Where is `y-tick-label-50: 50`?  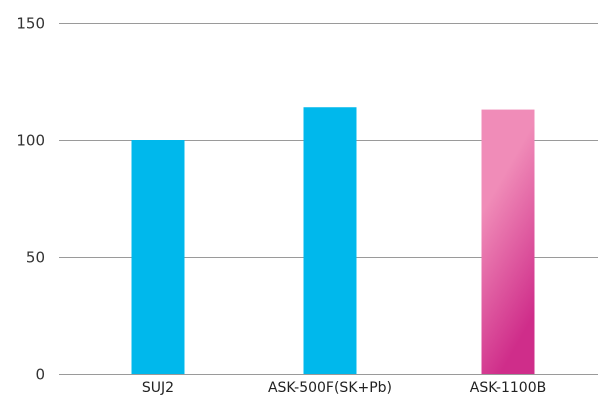
y-tick-label-50: 50 is located at coordinates (35, 258).